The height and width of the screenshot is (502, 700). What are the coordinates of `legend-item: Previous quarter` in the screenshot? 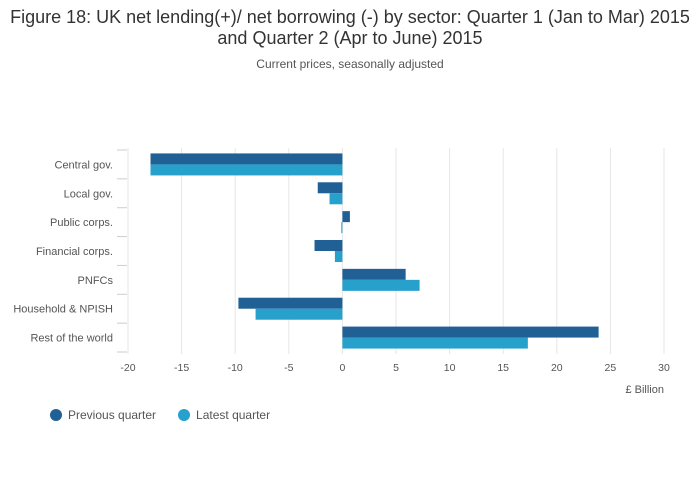 It's located at (103, 415).